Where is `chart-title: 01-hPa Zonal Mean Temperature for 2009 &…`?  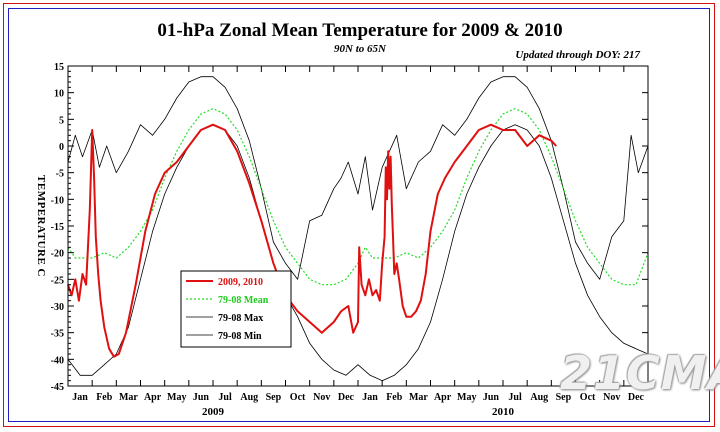 chart-title: 01-hPa Zonal Mean Temperature for 2009 &… is located at coordinates (360, 30).